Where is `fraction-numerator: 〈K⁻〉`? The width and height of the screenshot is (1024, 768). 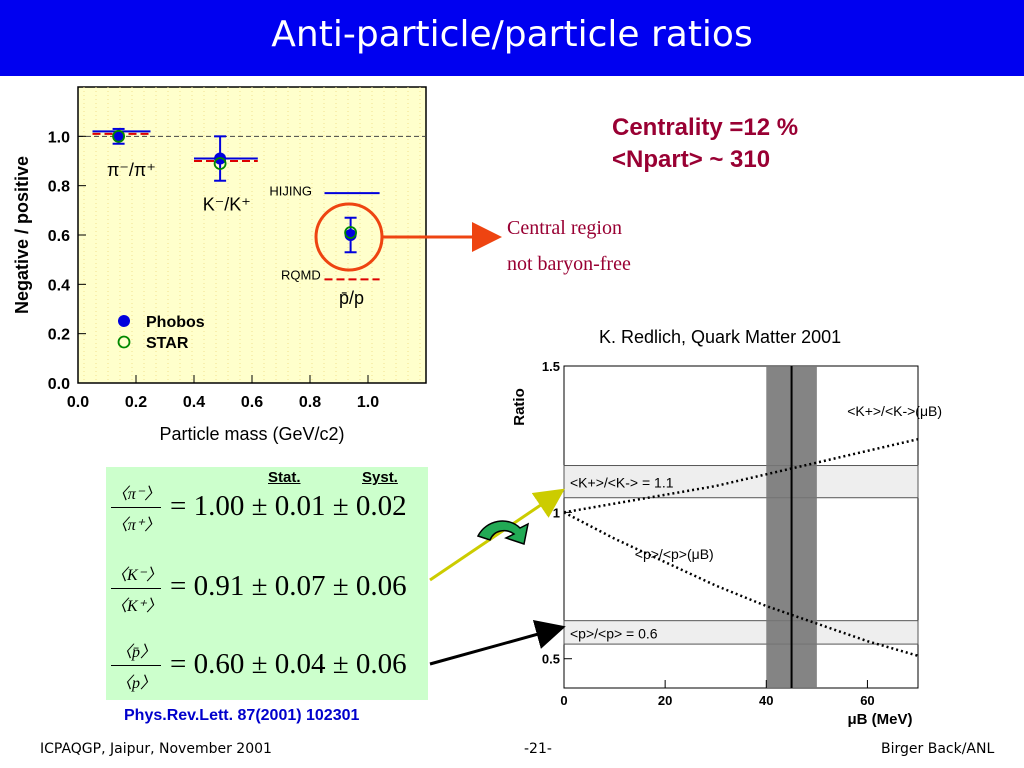
fraction-numerator: 〈K⁻〉 is located at coordinates (136, 575).